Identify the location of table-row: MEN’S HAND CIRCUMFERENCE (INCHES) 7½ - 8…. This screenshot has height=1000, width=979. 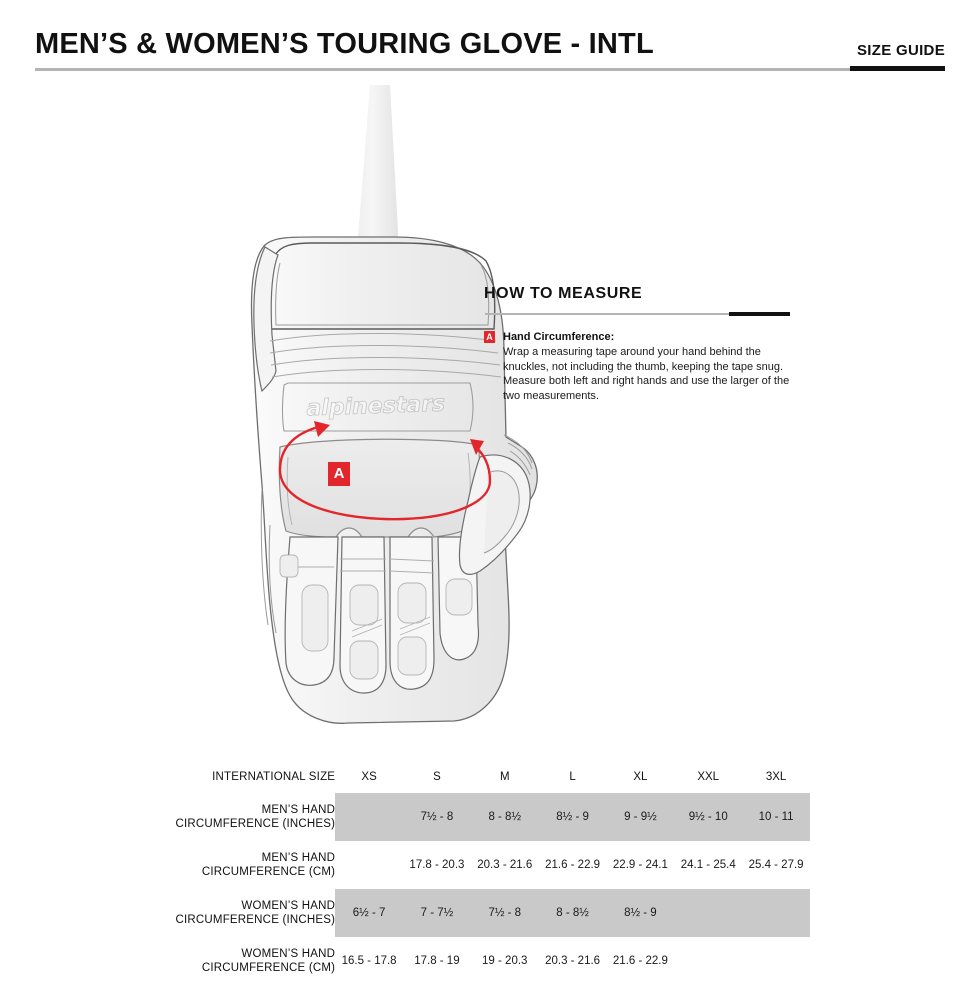
(405, 817).